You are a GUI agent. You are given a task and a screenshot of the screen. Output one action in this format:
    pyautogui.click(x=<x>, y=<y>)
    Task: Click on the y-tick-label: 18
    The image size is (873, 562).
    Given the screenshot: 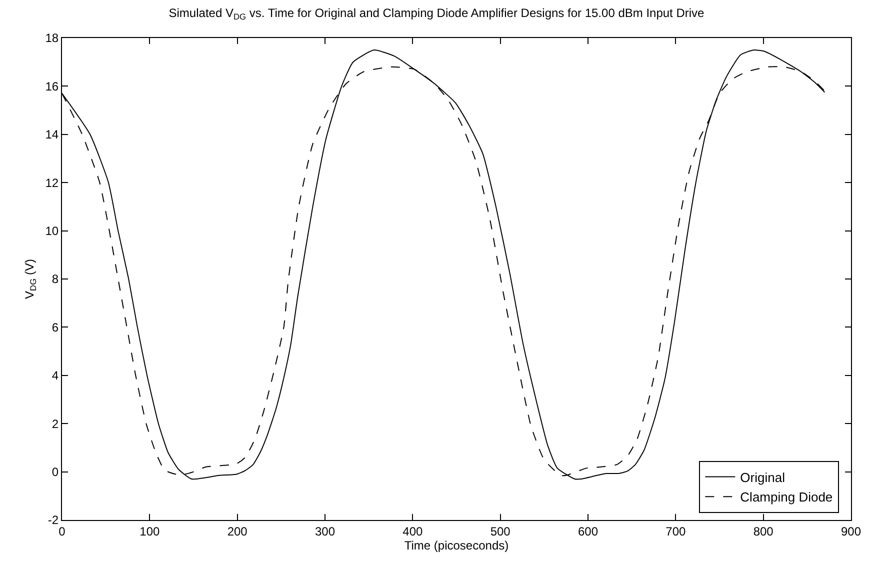 What is the action you would take?
    pyautogui.click(x=52, y=38)
    